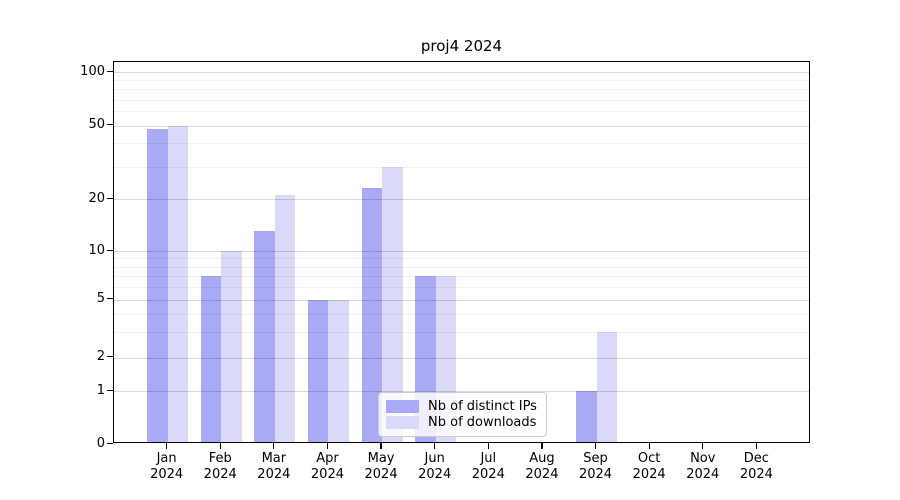  What do you see at coordinates (402, 406) in the screenshot?
I see `legend-swatch-distinct-ips` at bounding box center [402, 406].